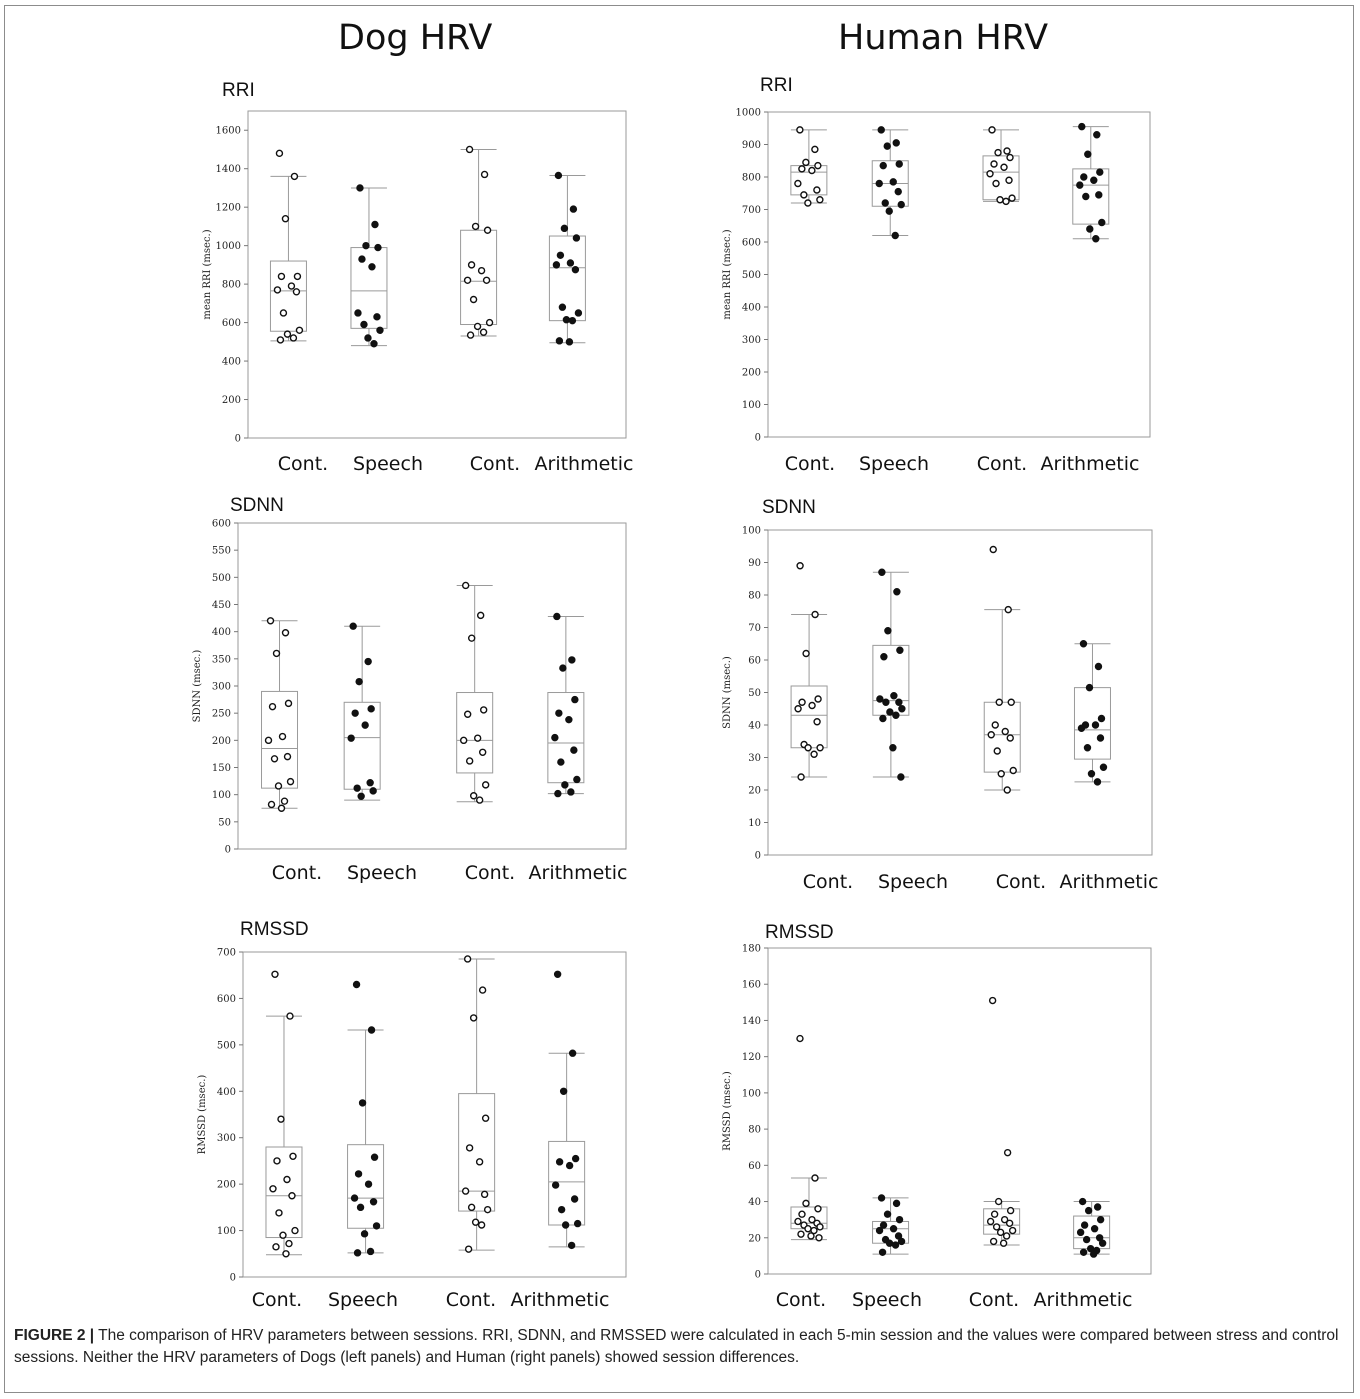 This screenshot has width=1360, height=1399. Describe the element at coordinates (303, 464) in the screenshot. I see `category-label: Cont.` at that location.